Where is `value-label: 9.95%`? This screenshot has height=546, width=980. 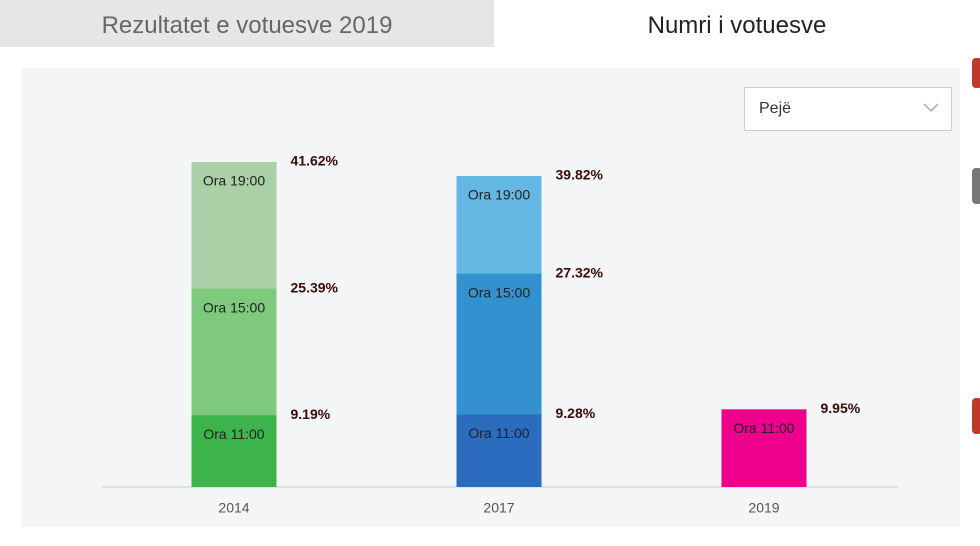 value-label: 9.95% is located at coordinates (841, 408).